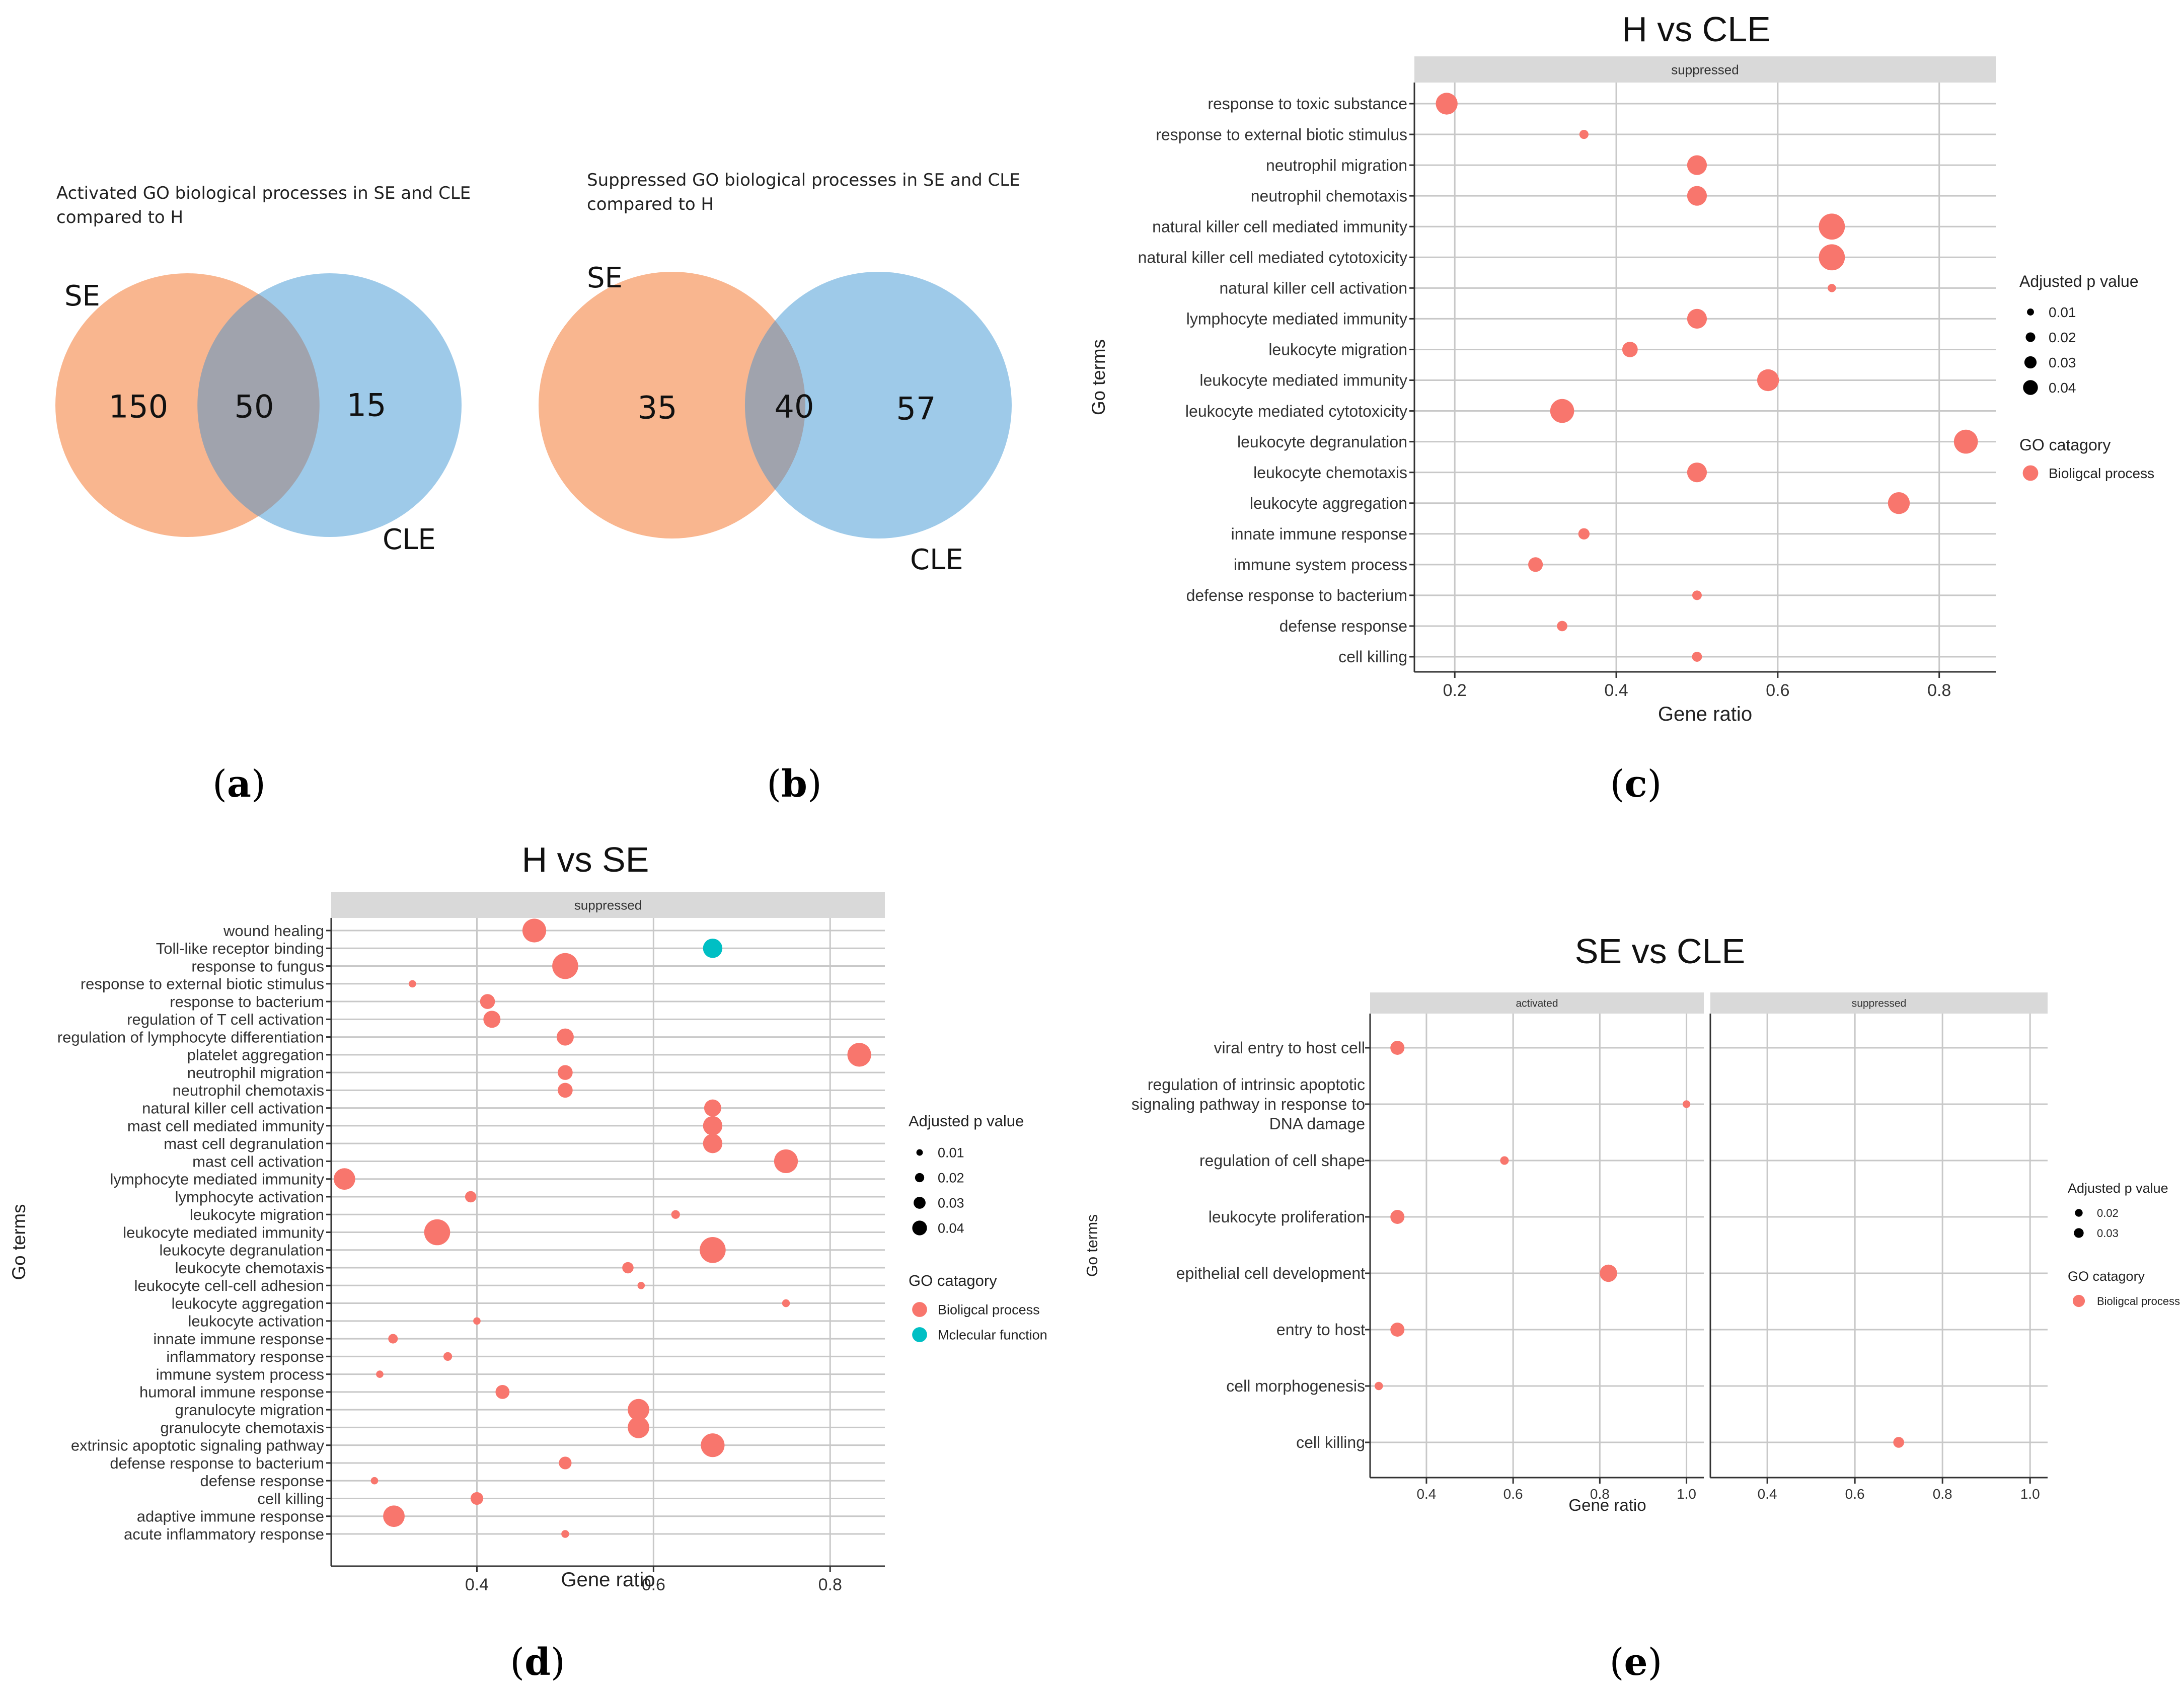 This screenshot has width=2184, height=1695. What do you see at coordinates (1303, 380) in the screenshot?
I see `chart-c-term-label: leukocyte mediated immunity` at bounding box center [1303, 380].